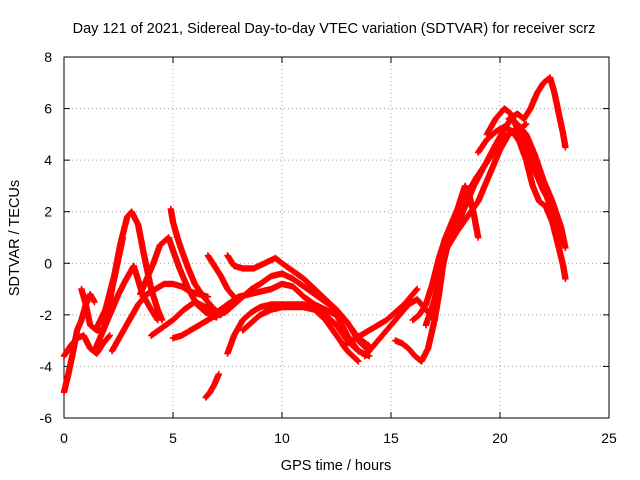  I want to click on series-arc8, so click(260, 320).